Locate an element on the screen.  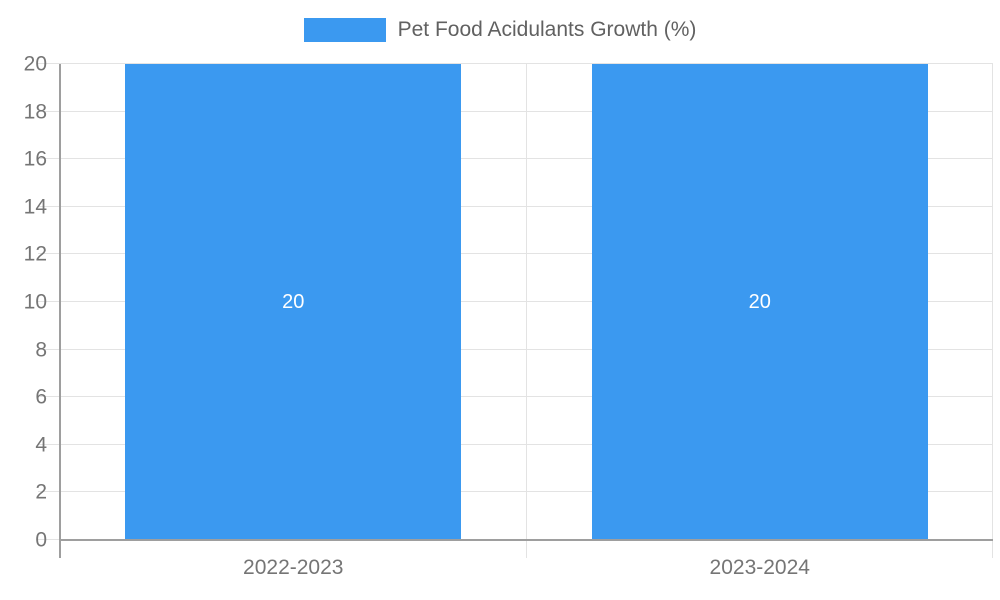
y-tick-label: 20 is located at coordinates (35, 64).